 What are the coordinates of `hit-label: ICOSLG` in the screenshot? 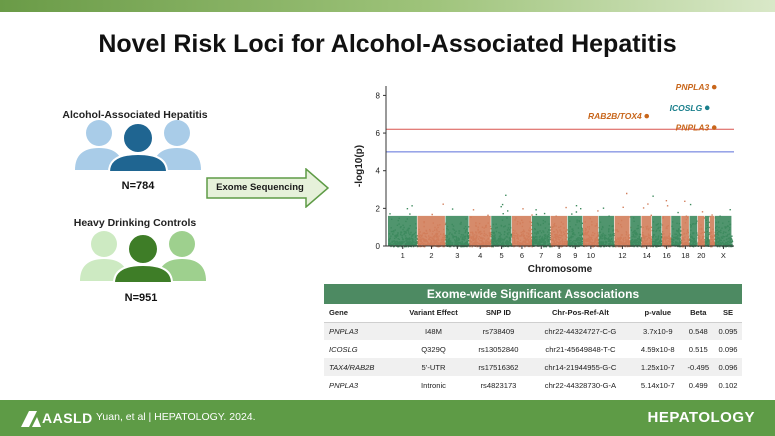 It's located at (686, 108).